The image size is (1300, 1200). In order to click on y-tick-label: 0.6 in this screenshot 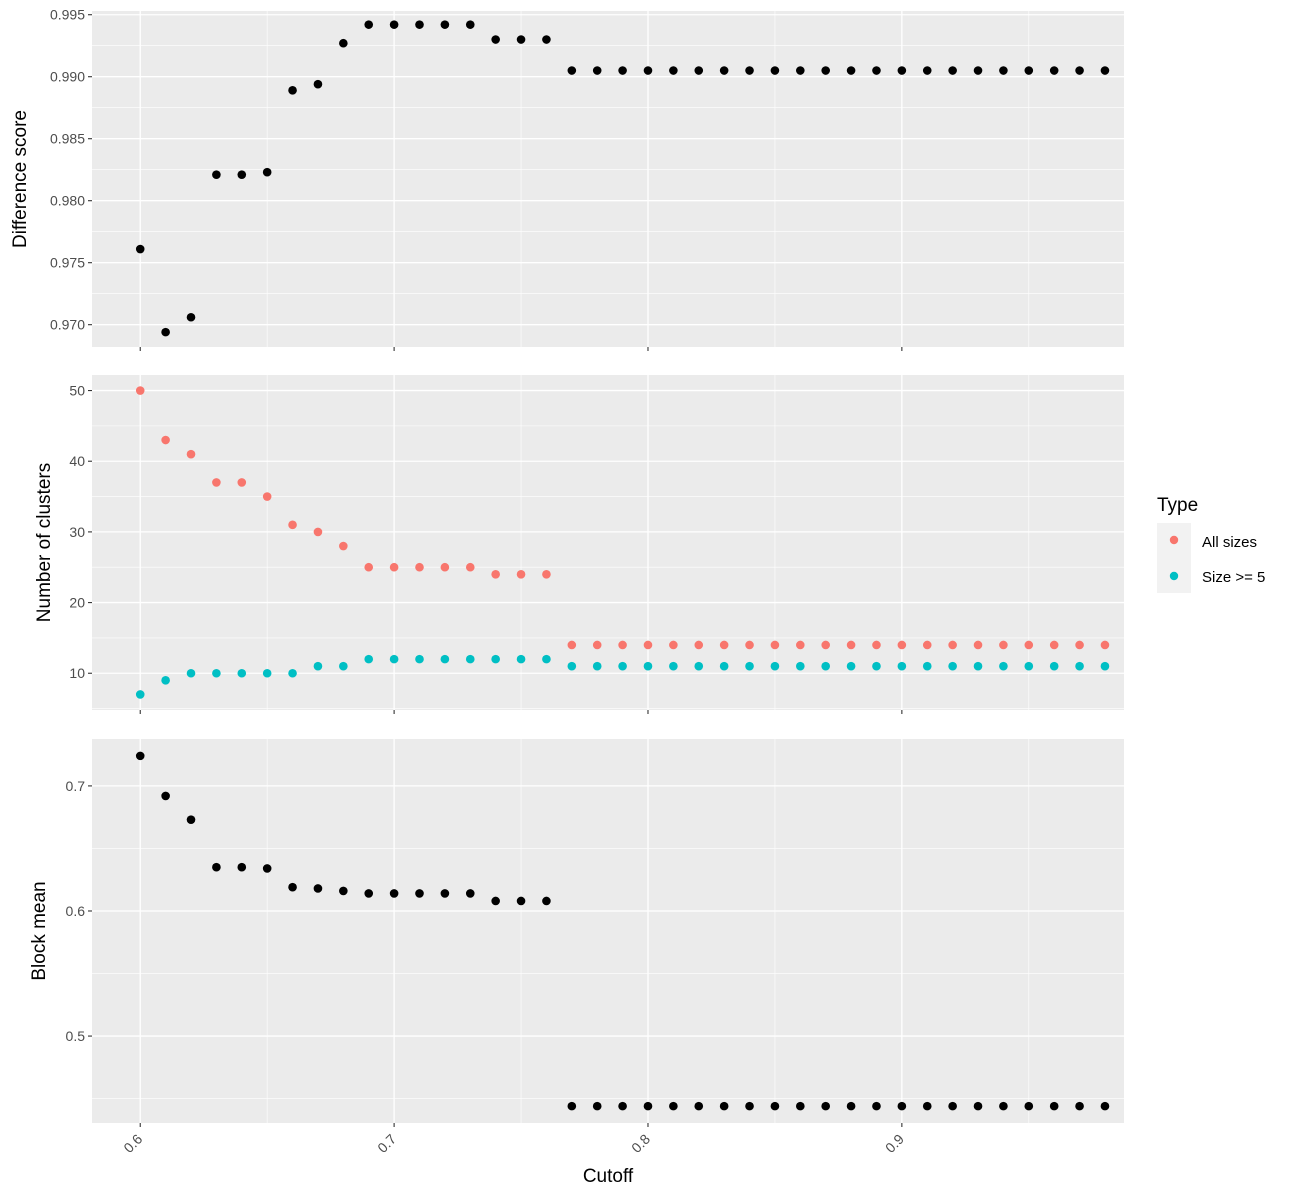, I will do `click(76, 911)`.